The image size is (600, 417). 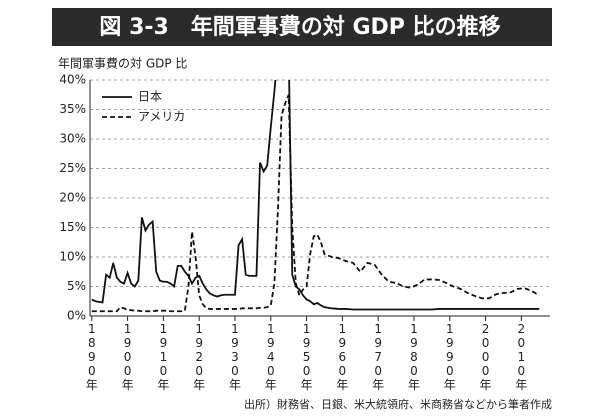 What do you see at coordinates (72, 139) in the screenshot?
I see `y-tick-label: 30%` at bounding box center [72, 139].